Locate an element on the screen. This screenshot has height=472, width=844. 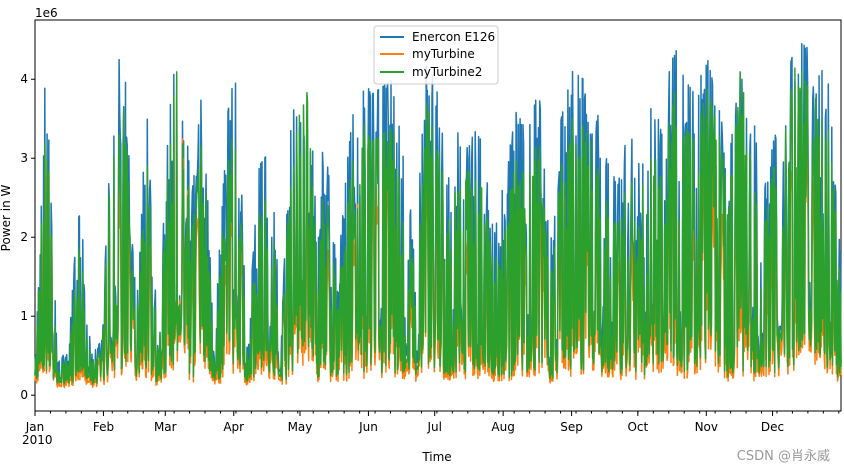
x-tick-label: Mar is located at coordinates (165, 427).